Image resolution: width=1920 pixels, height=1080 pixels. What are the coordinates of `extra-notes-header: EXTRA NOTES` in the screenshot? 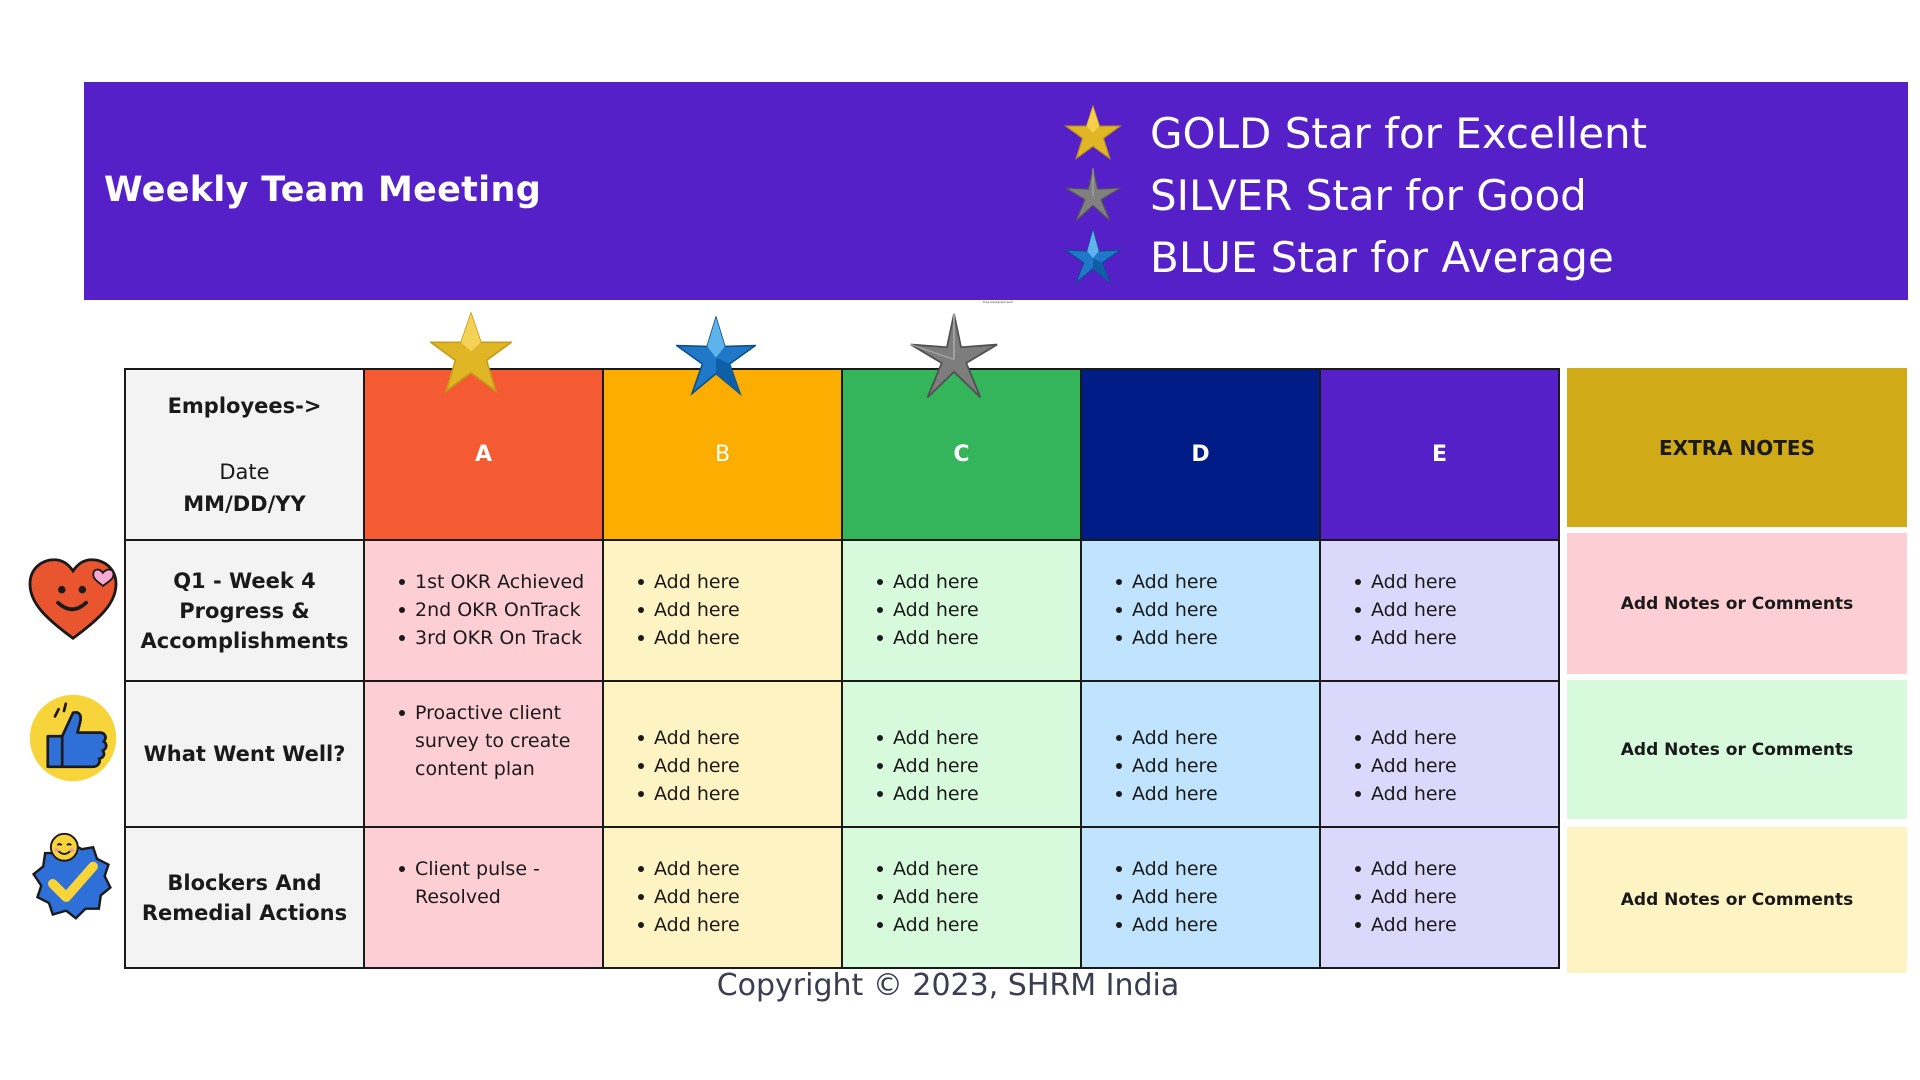 It's located at (1737, 447).